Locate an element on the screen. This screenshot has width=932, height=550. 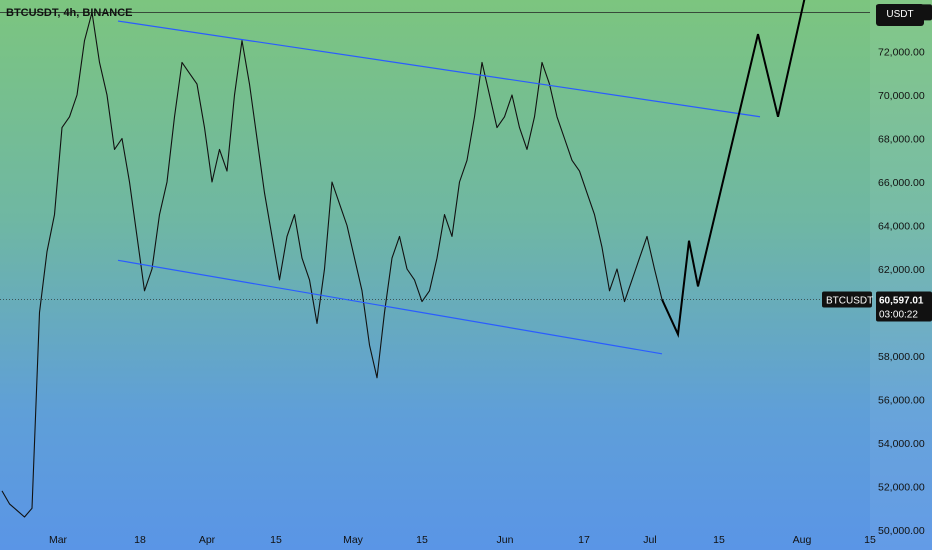
y-tick-label: 50,000.00 is located at coordinates (901, 531).